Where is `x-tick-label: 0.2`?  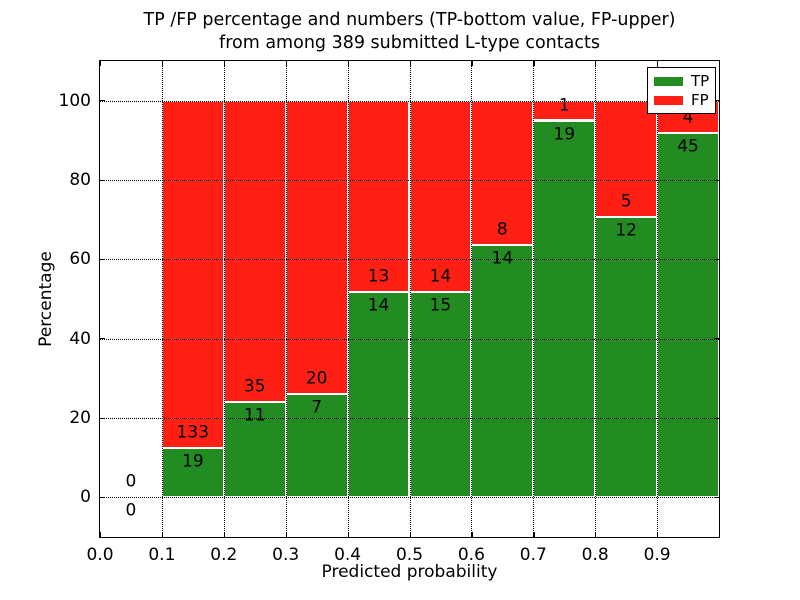 x-tick-label: 0.2 is located at coordinates (224, 555).